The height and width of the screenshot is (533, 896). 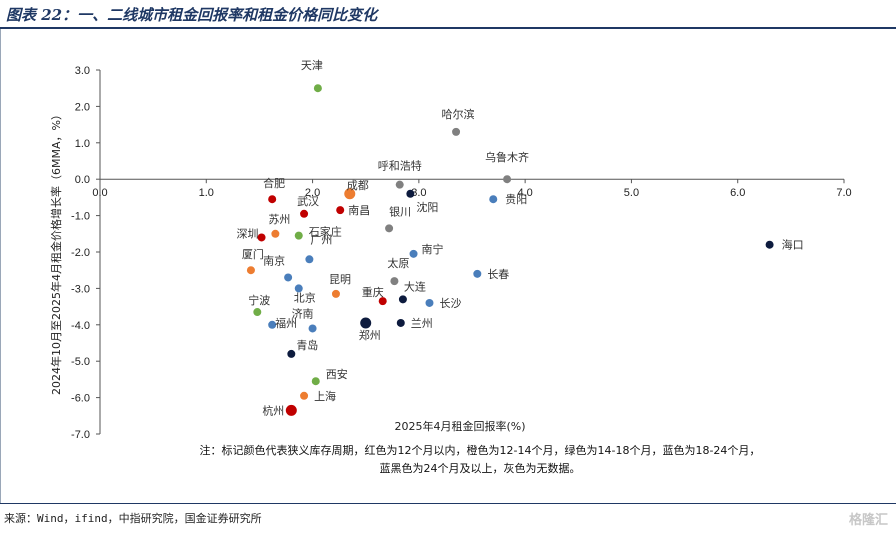 What do you see at coordinates (433, 249) in the screenshot?
I see `point-label: 南宁` at bounding box center [433, 249].